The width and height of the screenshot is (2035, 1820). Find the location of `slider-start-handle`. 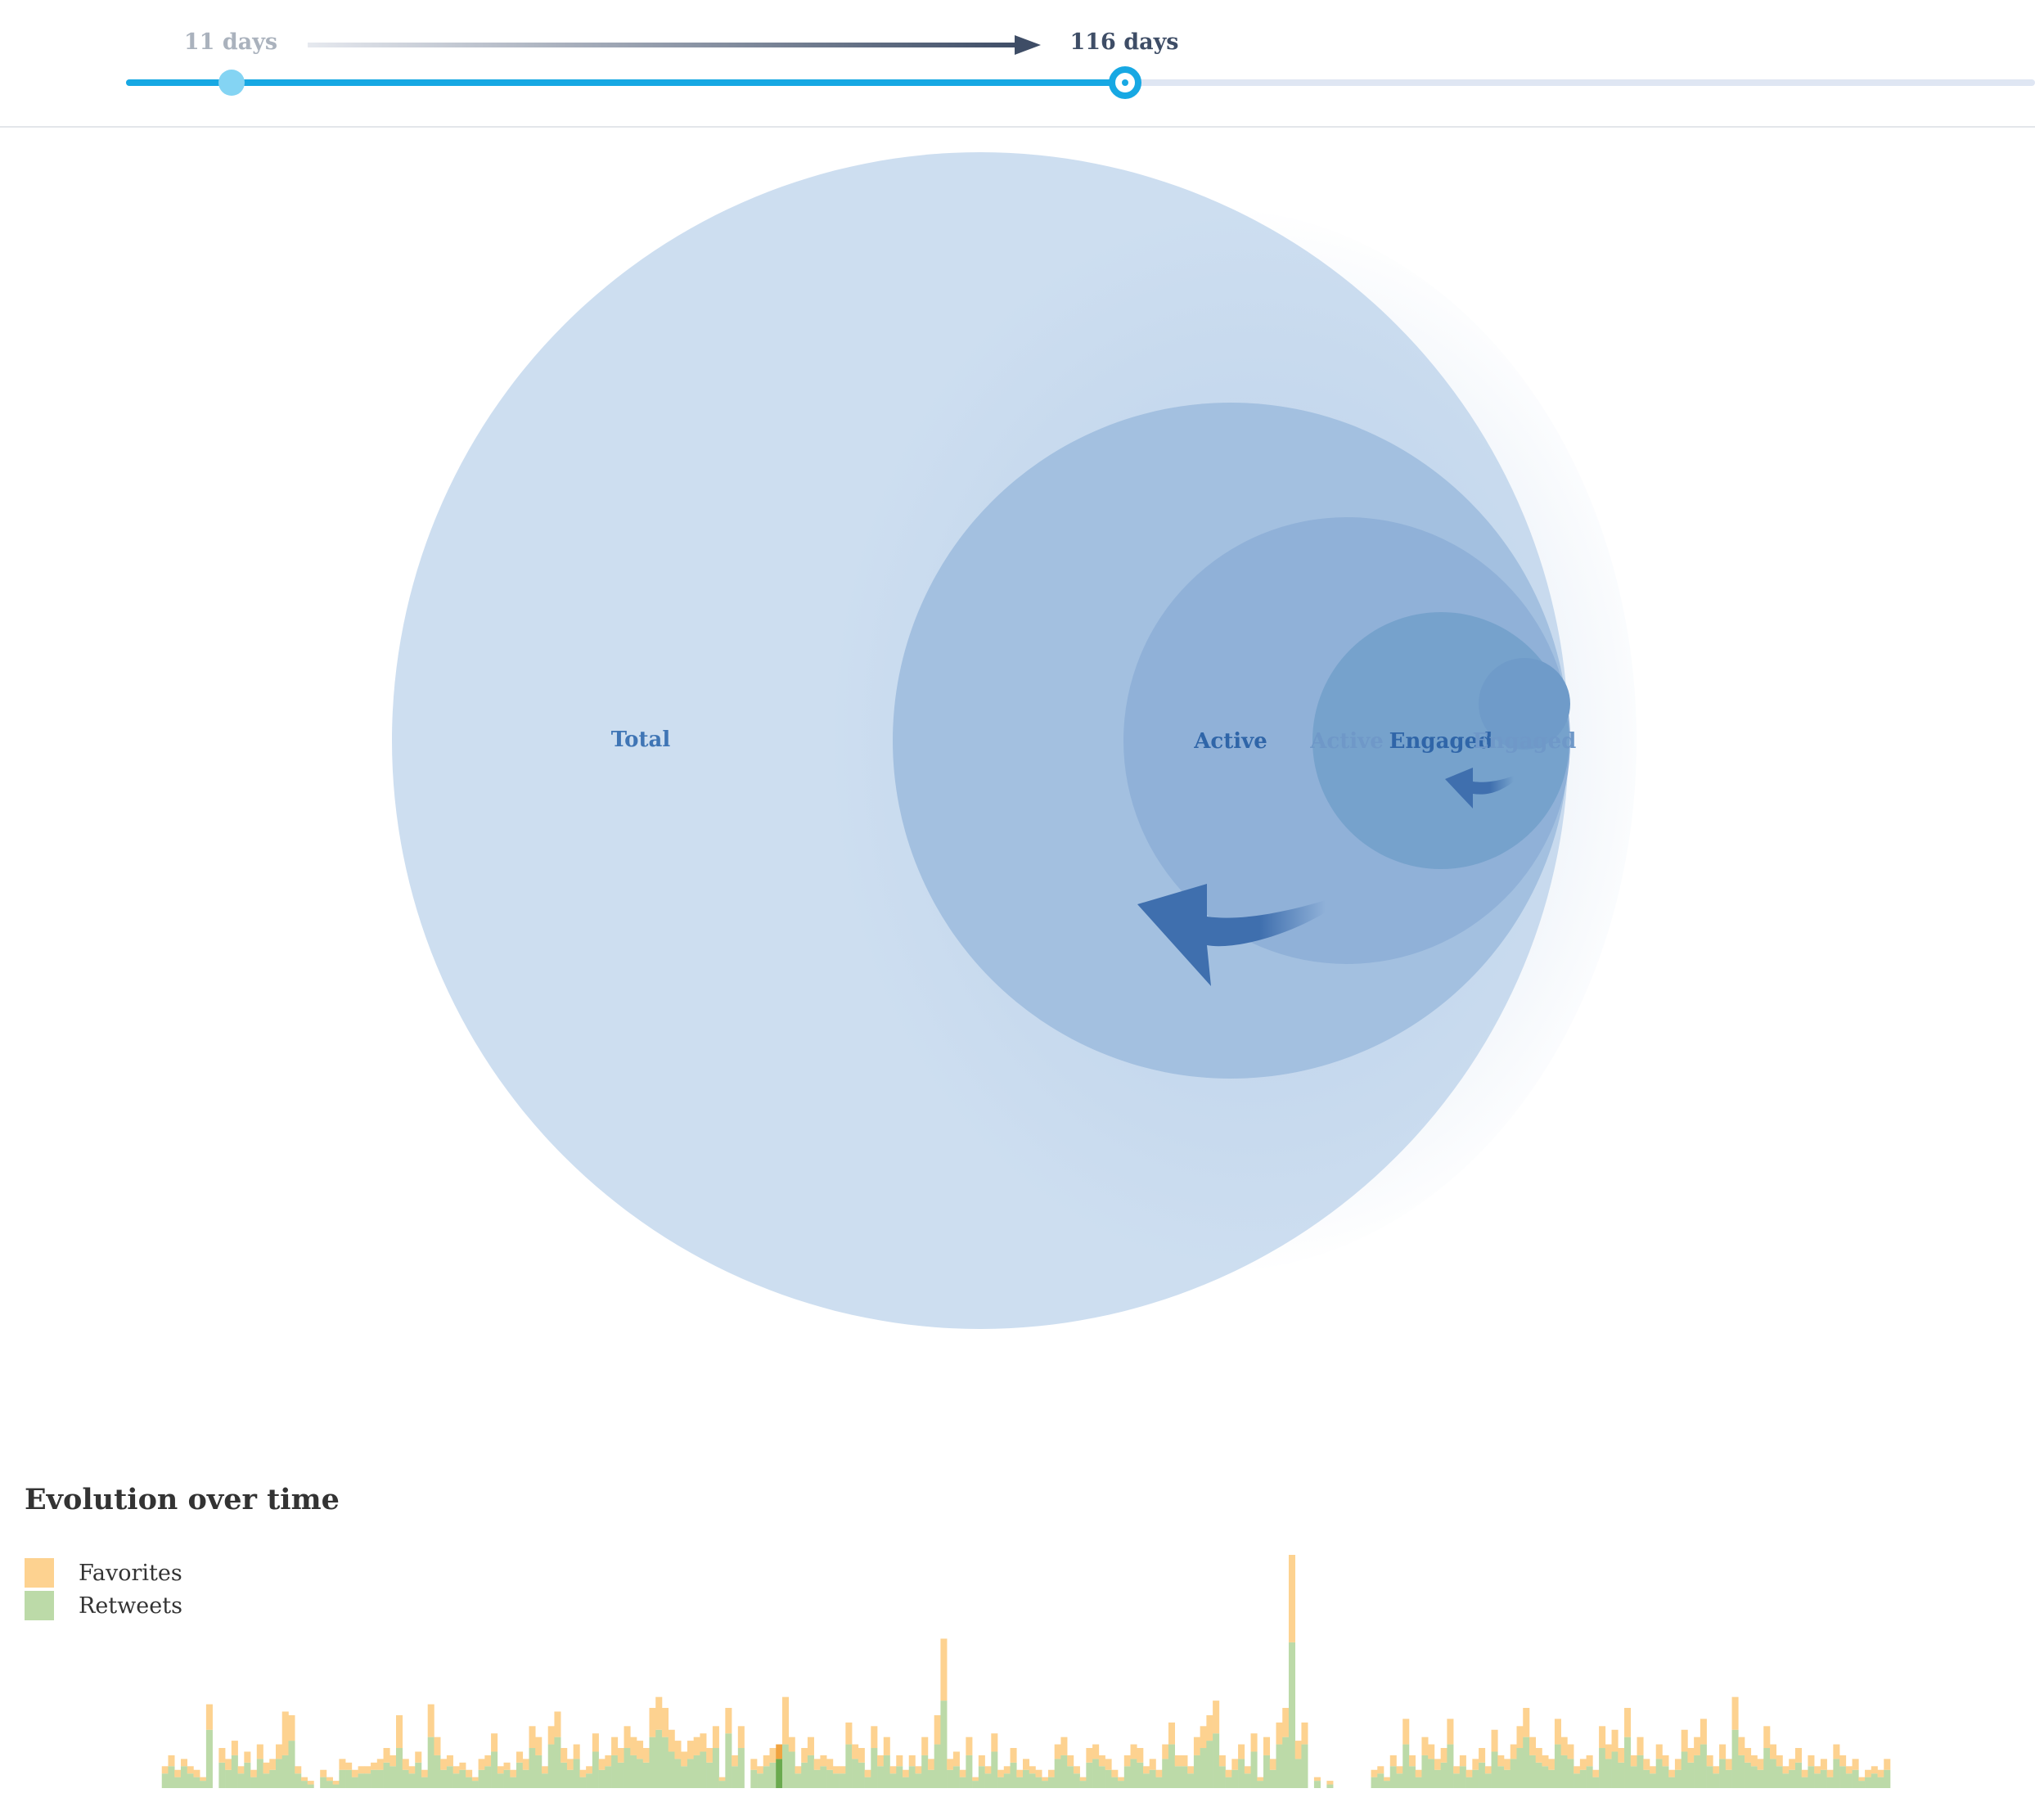

slider-start-handle is located at coordinates (231, 83).